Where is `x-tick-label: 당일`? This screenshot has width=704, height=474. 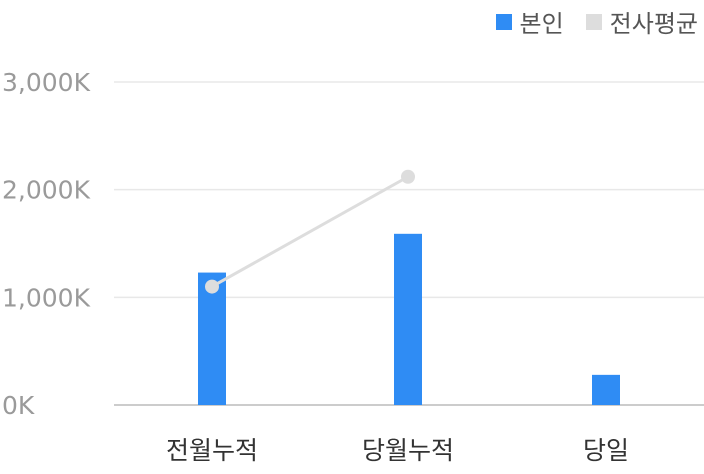
x-tick-label: 당일 is located at coordinates (606, 450).